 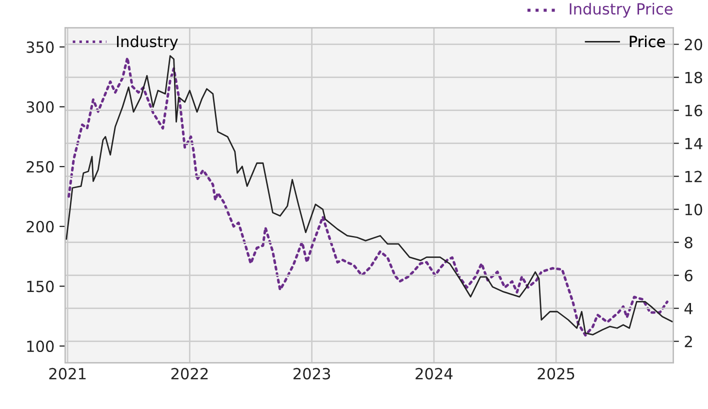 What do you see at coordinates (693, 176) in the screenshot?
I see `y2-tick-label: 12` at bounding box center [693, 176].